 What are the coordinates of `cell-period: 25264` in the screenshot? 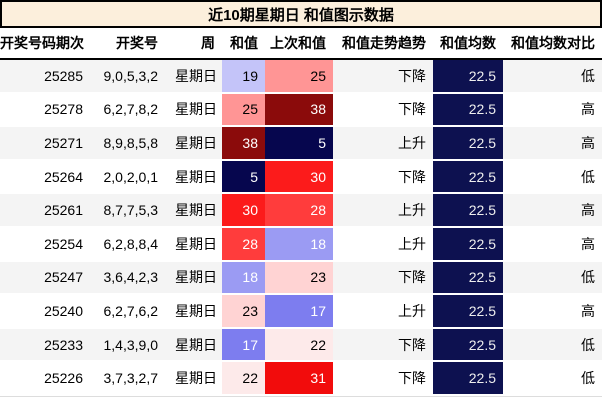 It's located at (45, 177).